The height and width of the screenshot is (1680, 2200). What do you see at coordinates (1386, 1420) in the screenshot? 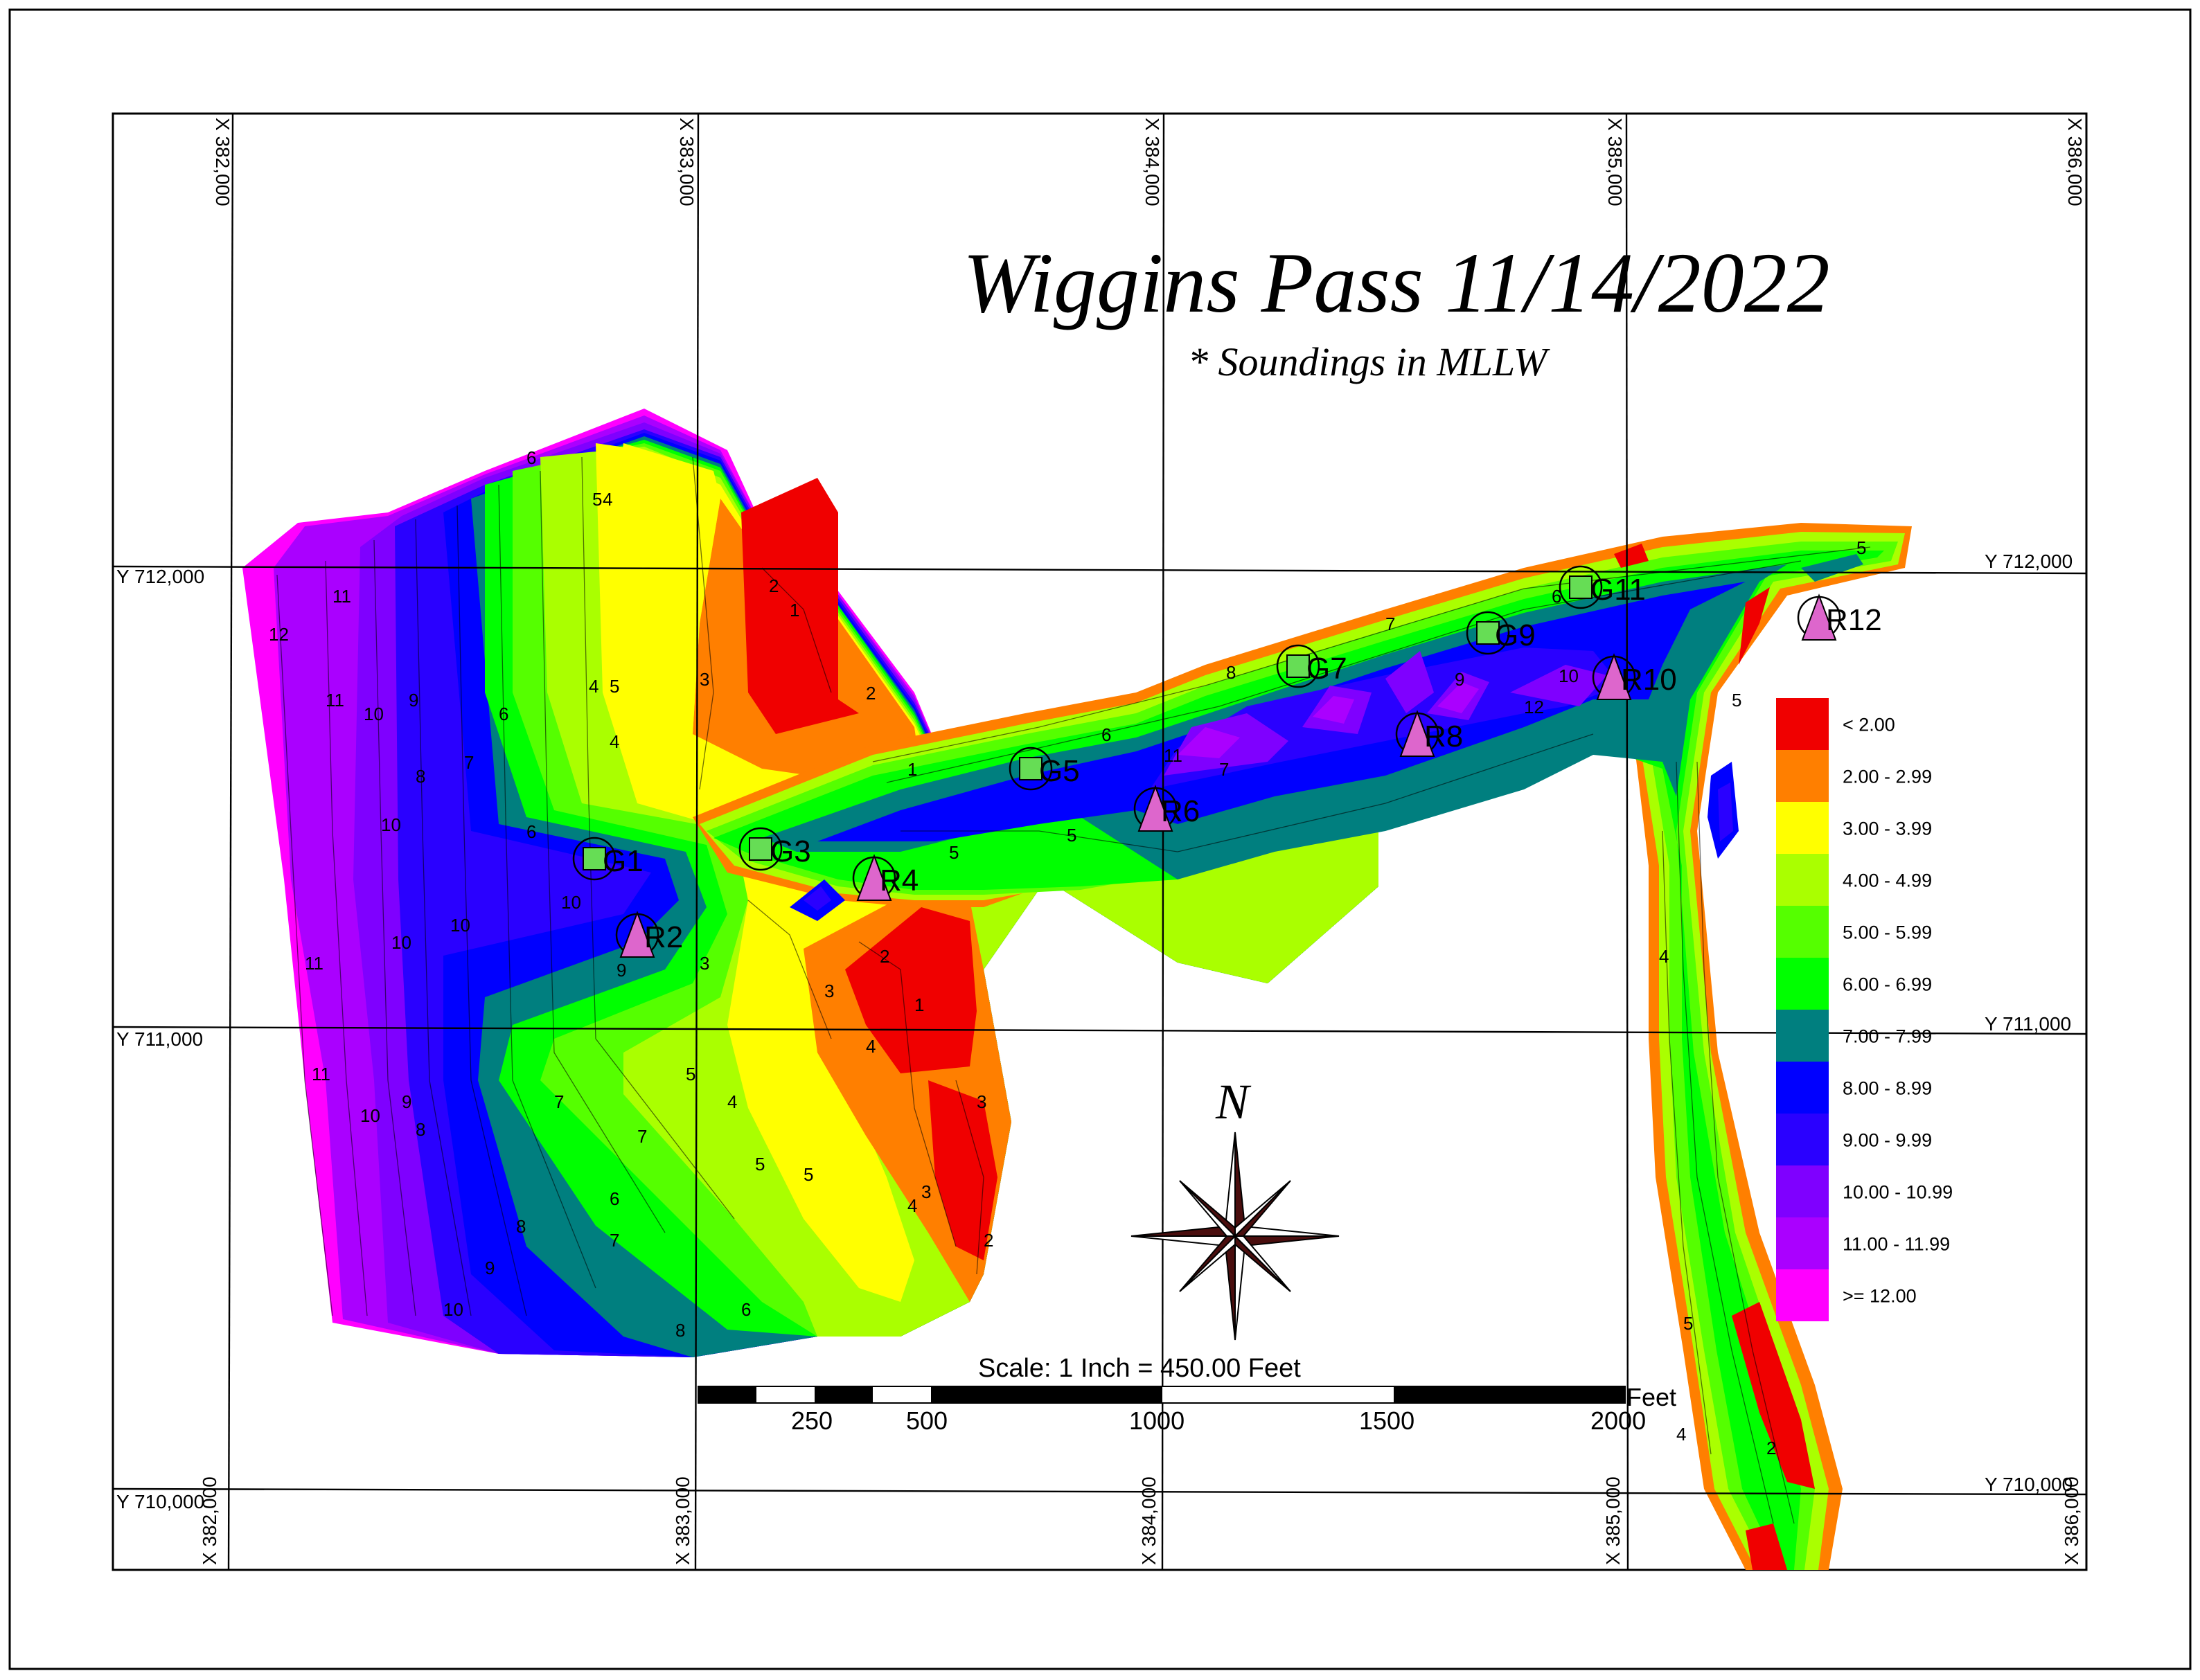
I see `scale-tick-1500: 1500` at bounding box center [1386, 1420].